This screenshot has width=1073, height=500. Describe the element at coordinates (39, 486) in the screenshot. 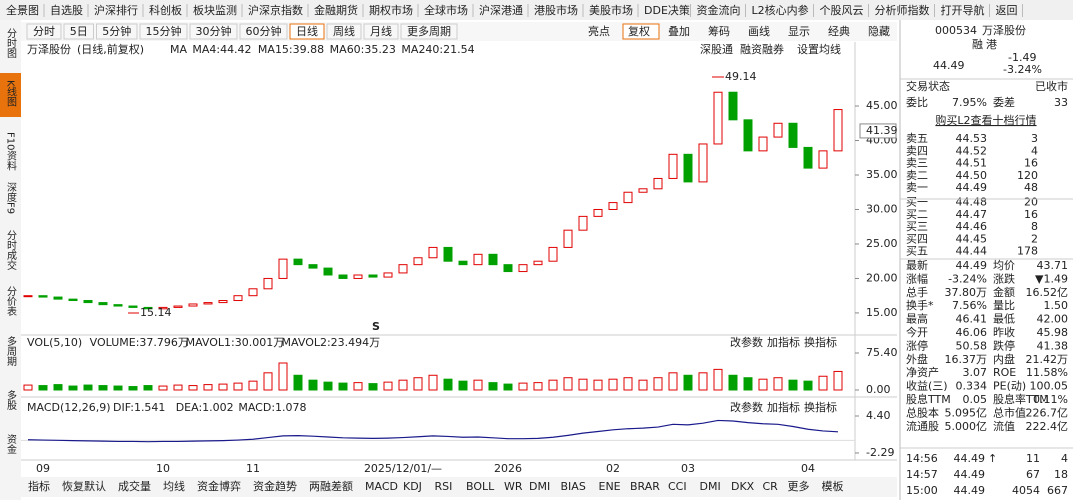

I see `indicator-tab: 指标` at that location.